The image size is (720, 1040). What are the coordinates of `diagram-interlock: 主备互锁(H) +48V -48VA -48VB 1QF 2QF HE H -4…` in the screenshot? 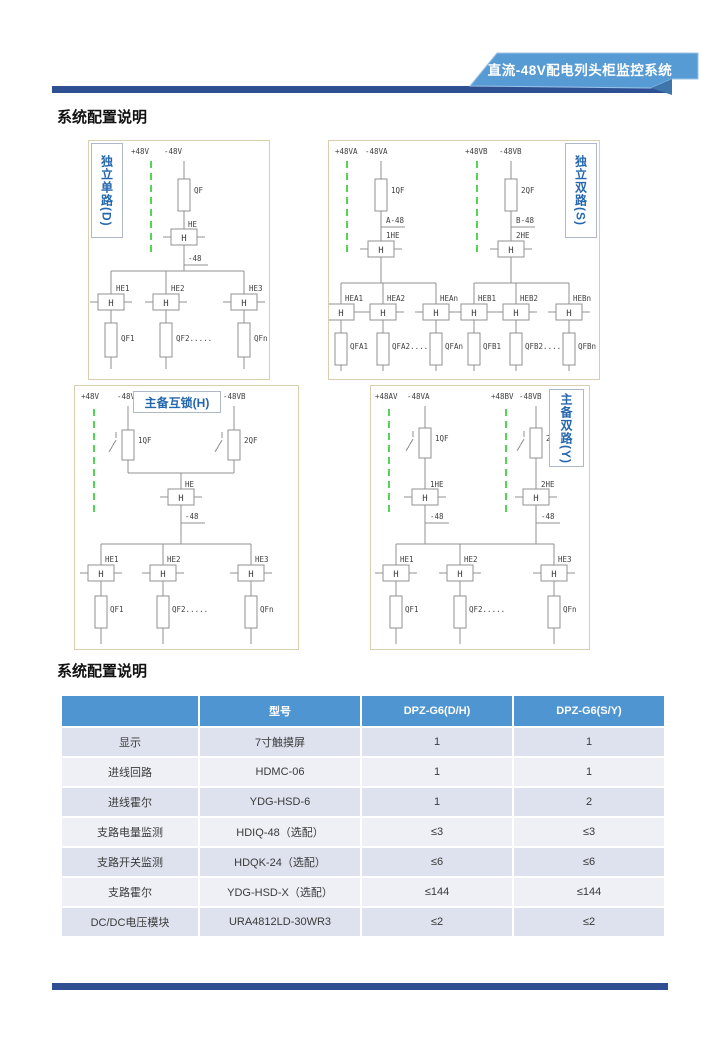 It's located at (186, 517).